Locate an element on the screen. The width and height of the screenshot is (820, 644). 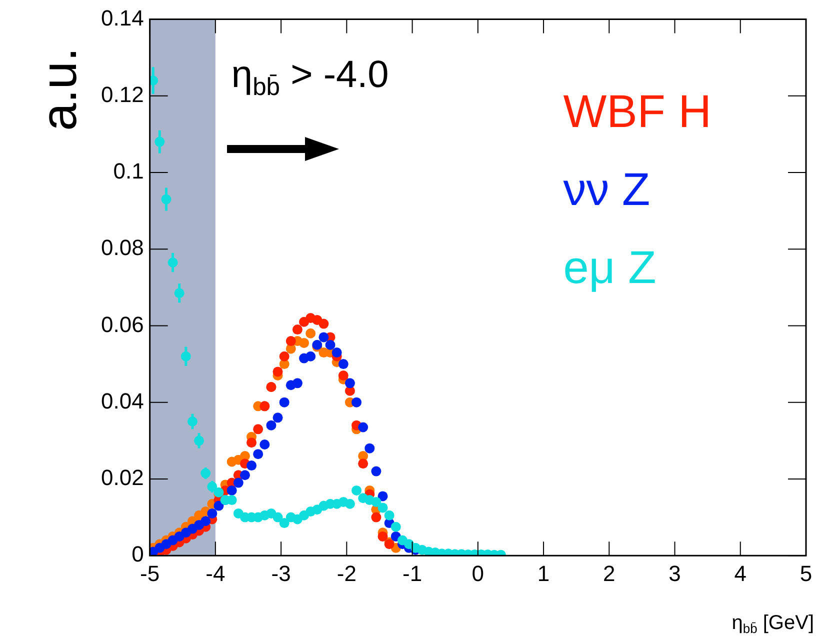
y-tick-label: 0.04 is located at coordinates (122, 401).